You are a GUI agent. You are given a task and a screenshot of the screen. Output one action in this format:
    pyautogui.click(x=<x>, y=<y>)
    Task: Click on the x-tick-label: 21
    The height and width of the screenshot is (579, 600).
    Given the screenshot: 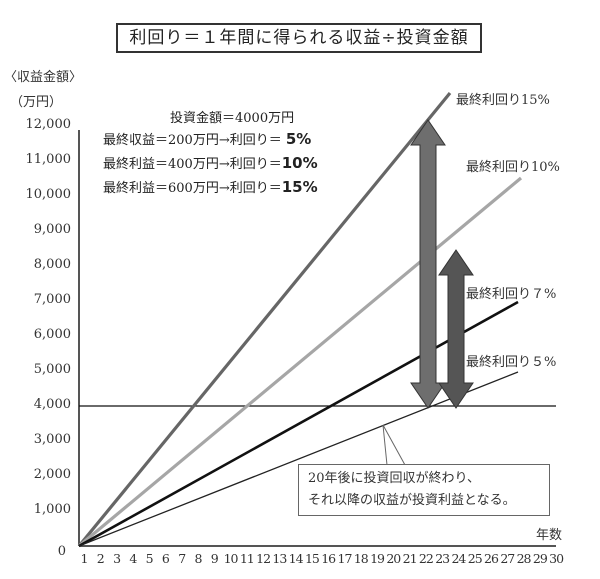 What is the action you would take?
    pyautogui.click(x=410, y=558)
    